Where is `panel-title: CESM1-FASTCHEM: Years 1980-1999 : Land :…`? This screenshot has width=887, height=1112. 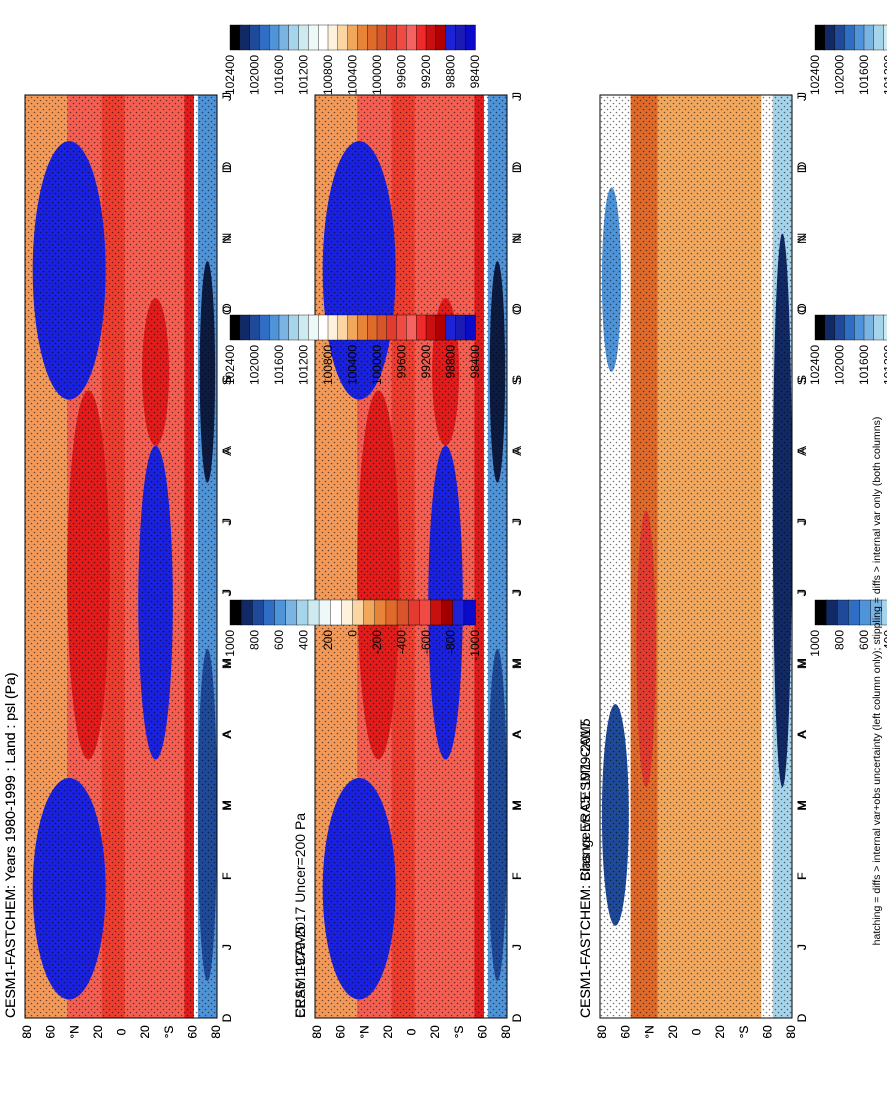
panel-title: CESM1-FASTCHEM: Years 1980-1999 : Land :… is located at coordinates (10, 846).